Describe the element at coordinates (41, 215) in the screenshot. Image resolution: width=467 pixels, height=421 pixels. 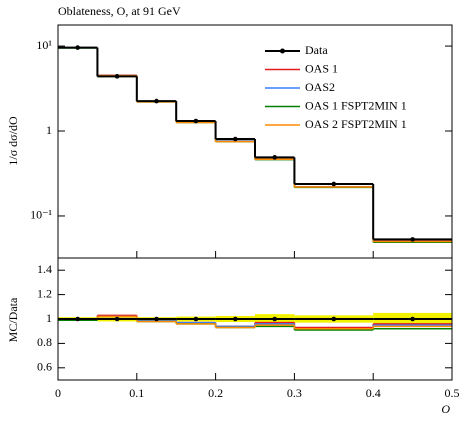
I see `y-tick-label: 10⁻¹` at that location.